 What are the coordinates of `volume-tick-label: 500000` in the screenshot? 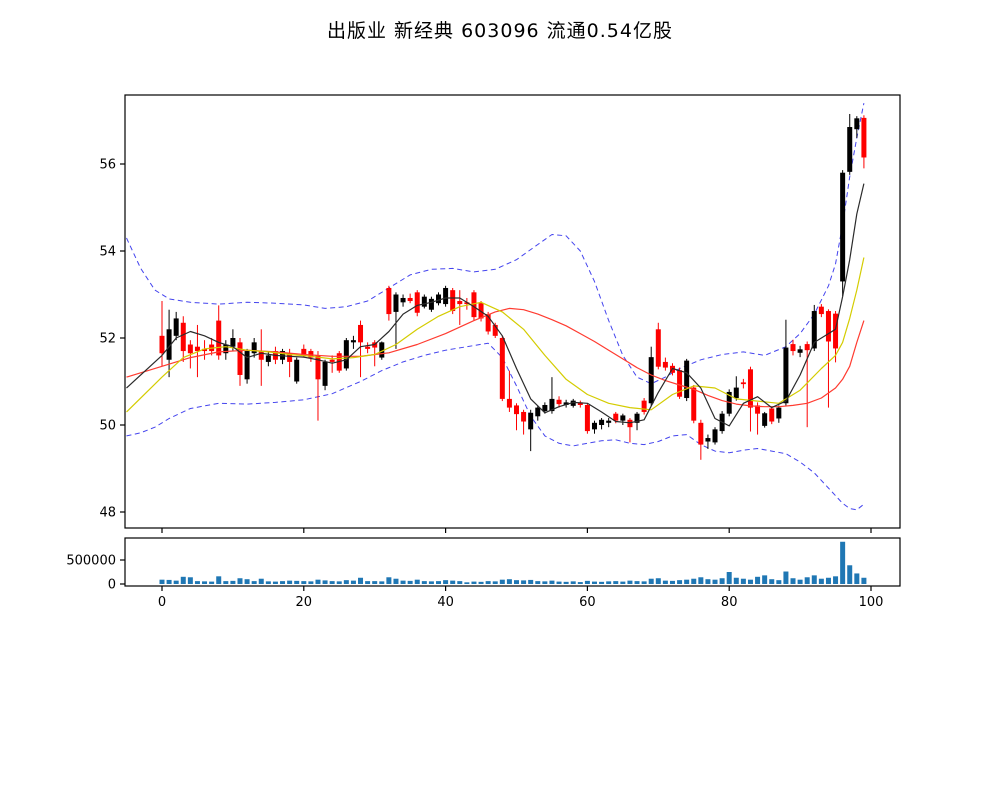 It's located at (91, 561).